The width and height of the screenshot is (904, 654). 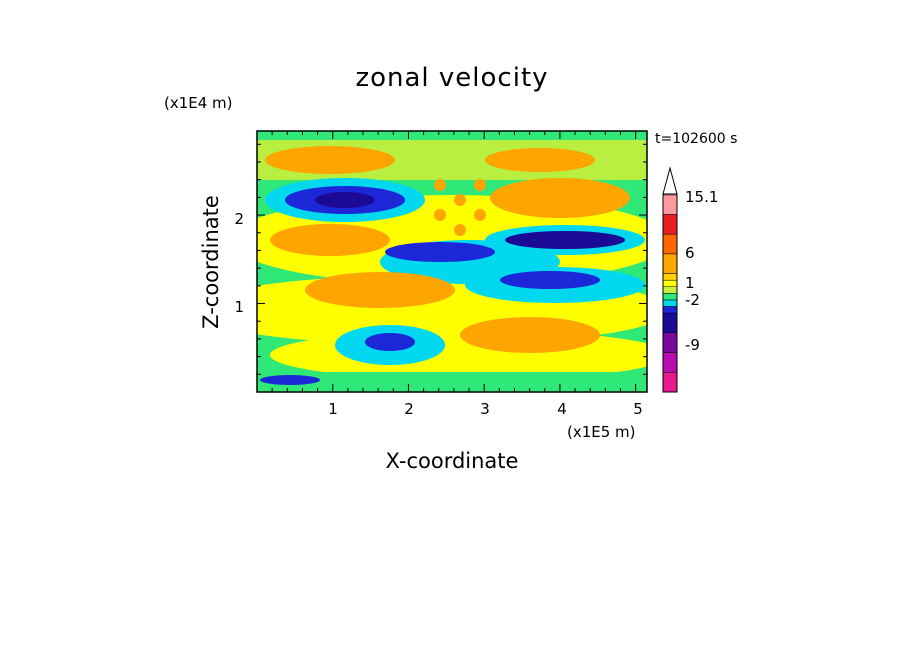 I want to click on patch-top-orange-left, so click(x=330, y=160).